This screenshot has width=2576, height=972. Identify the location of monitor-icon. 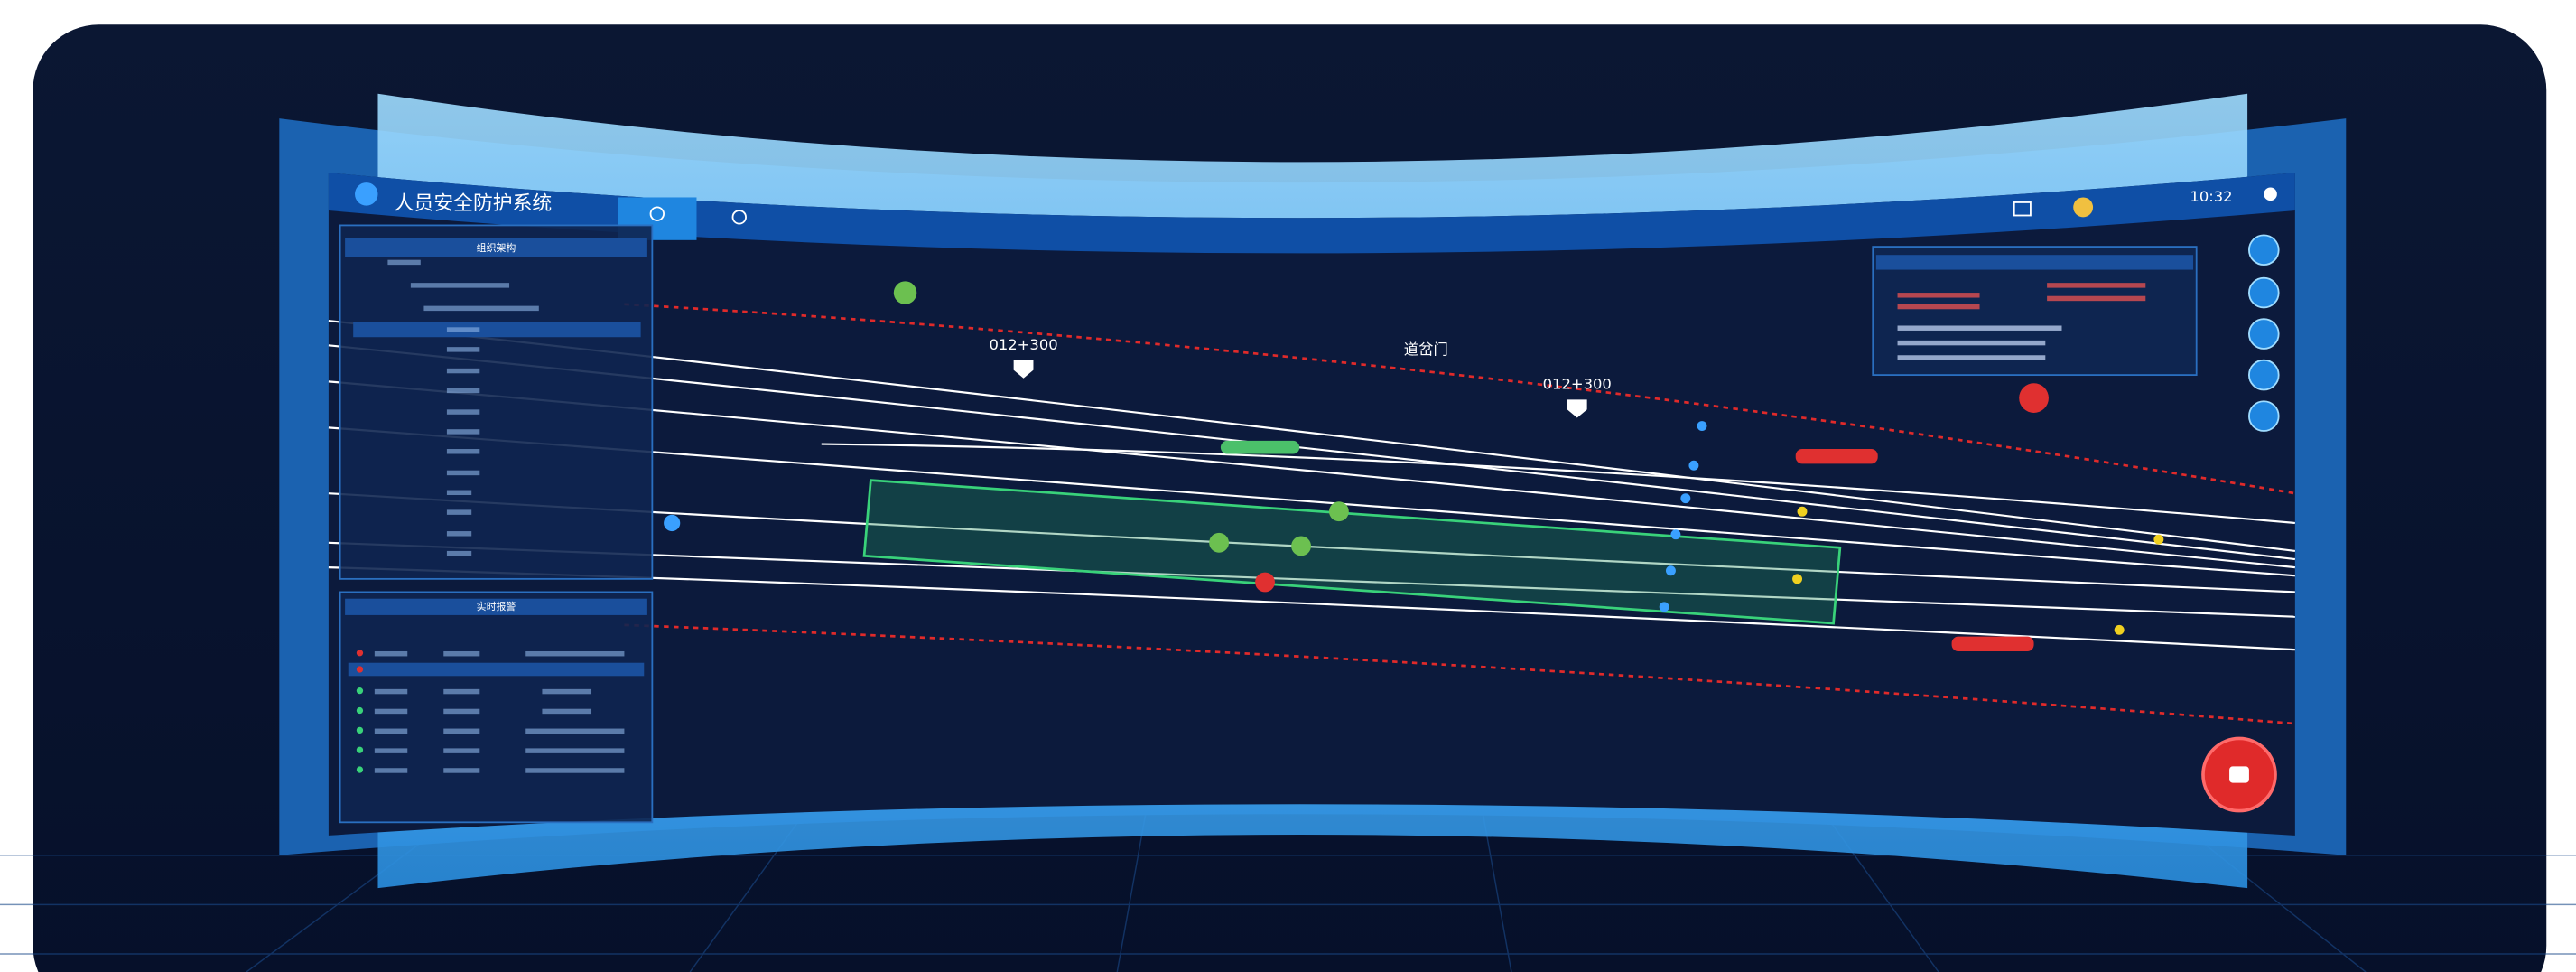
(2022, 209).